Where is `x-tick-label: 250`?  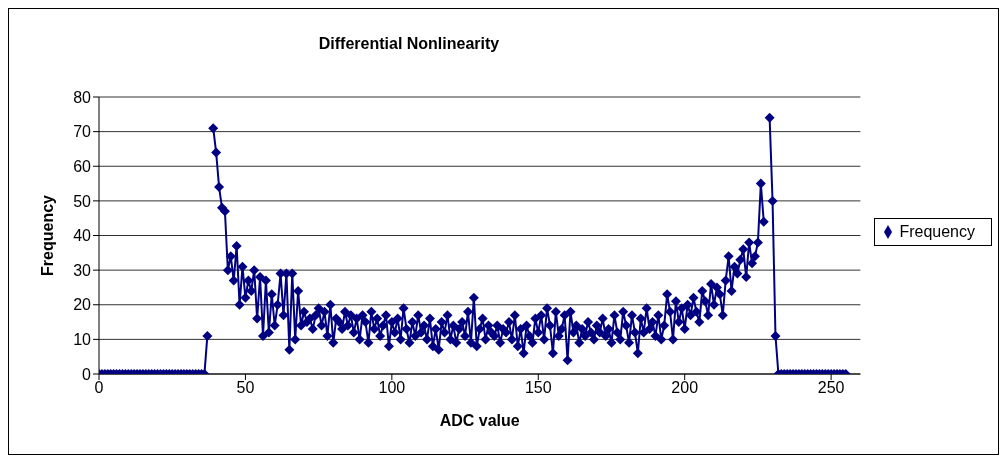
x-tick-label: 250 is located at coordinates (831, 388).